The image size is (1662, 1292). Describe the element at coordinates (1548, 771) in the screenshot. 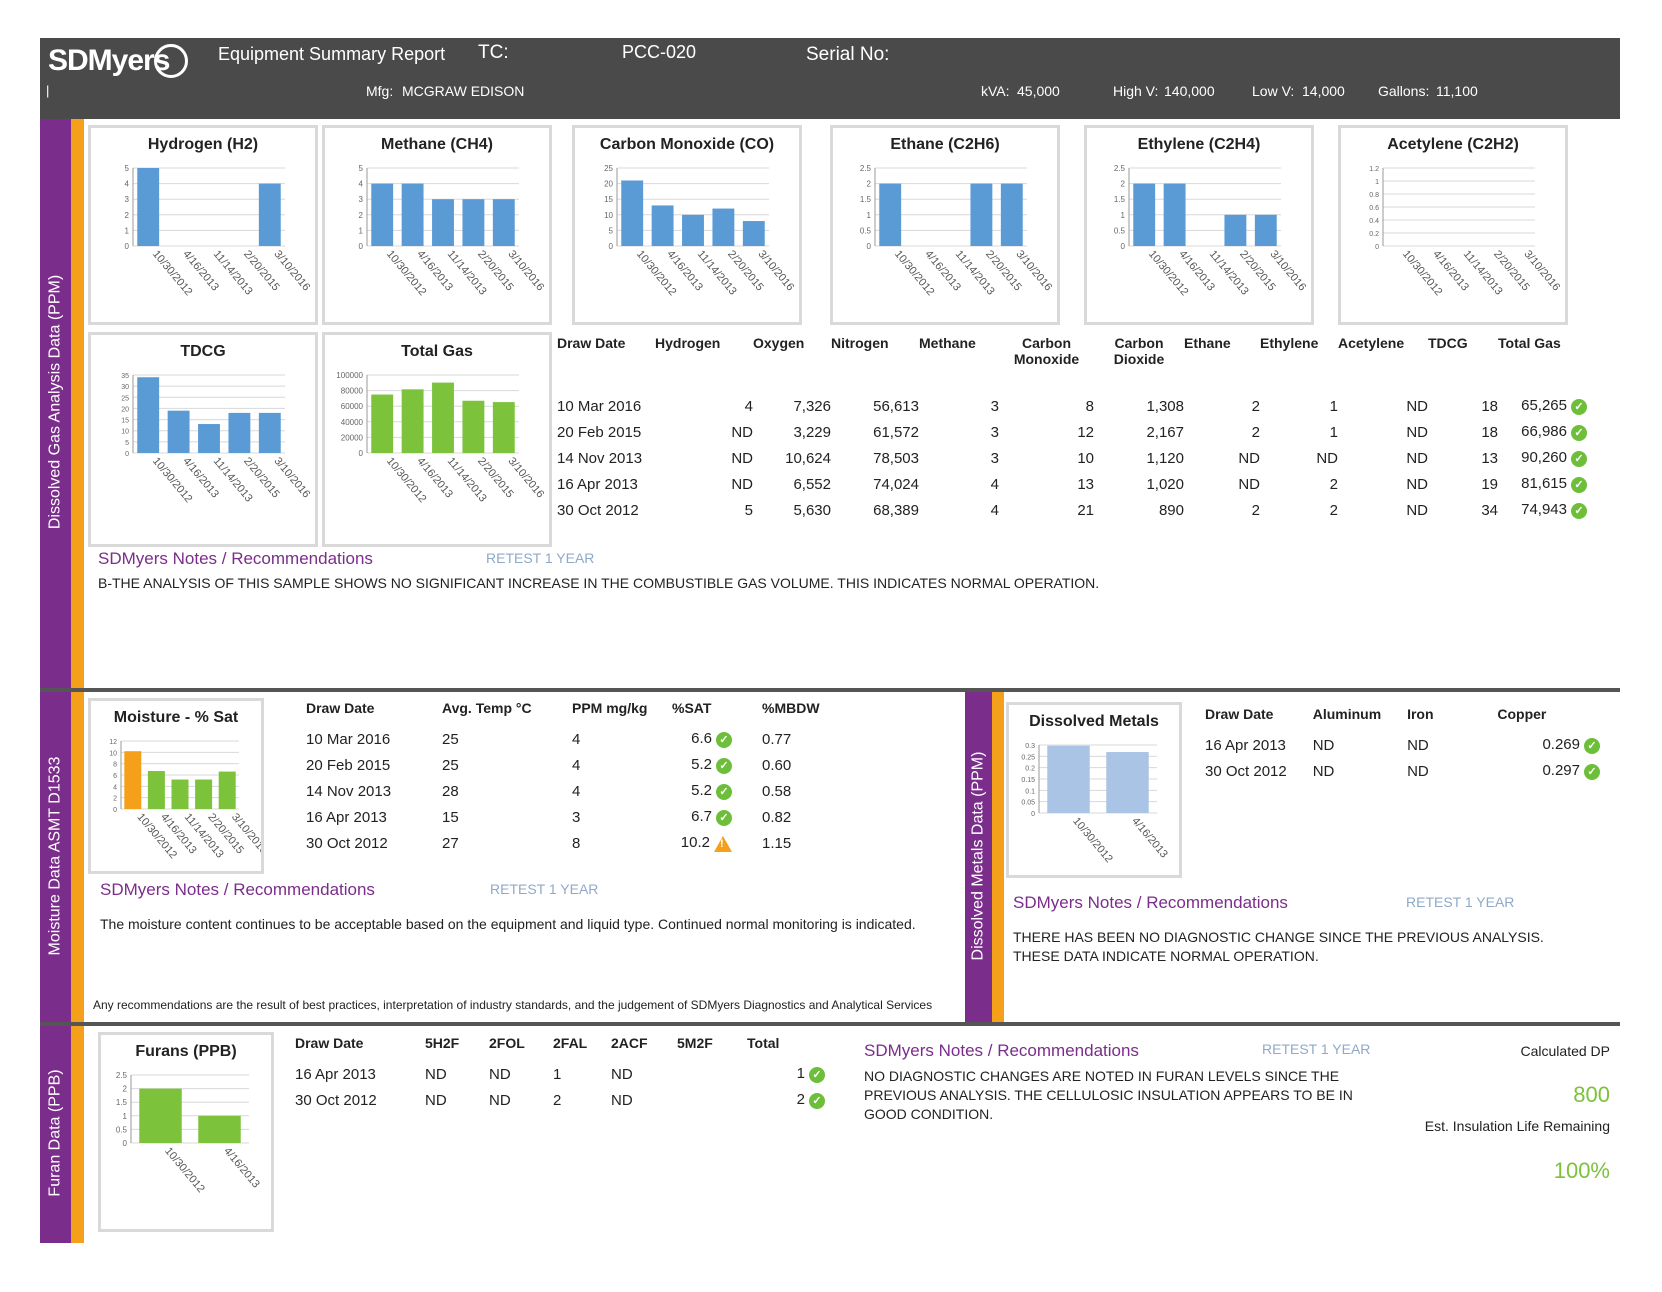

I see `table-cell: 0.297 ✓` at that location.